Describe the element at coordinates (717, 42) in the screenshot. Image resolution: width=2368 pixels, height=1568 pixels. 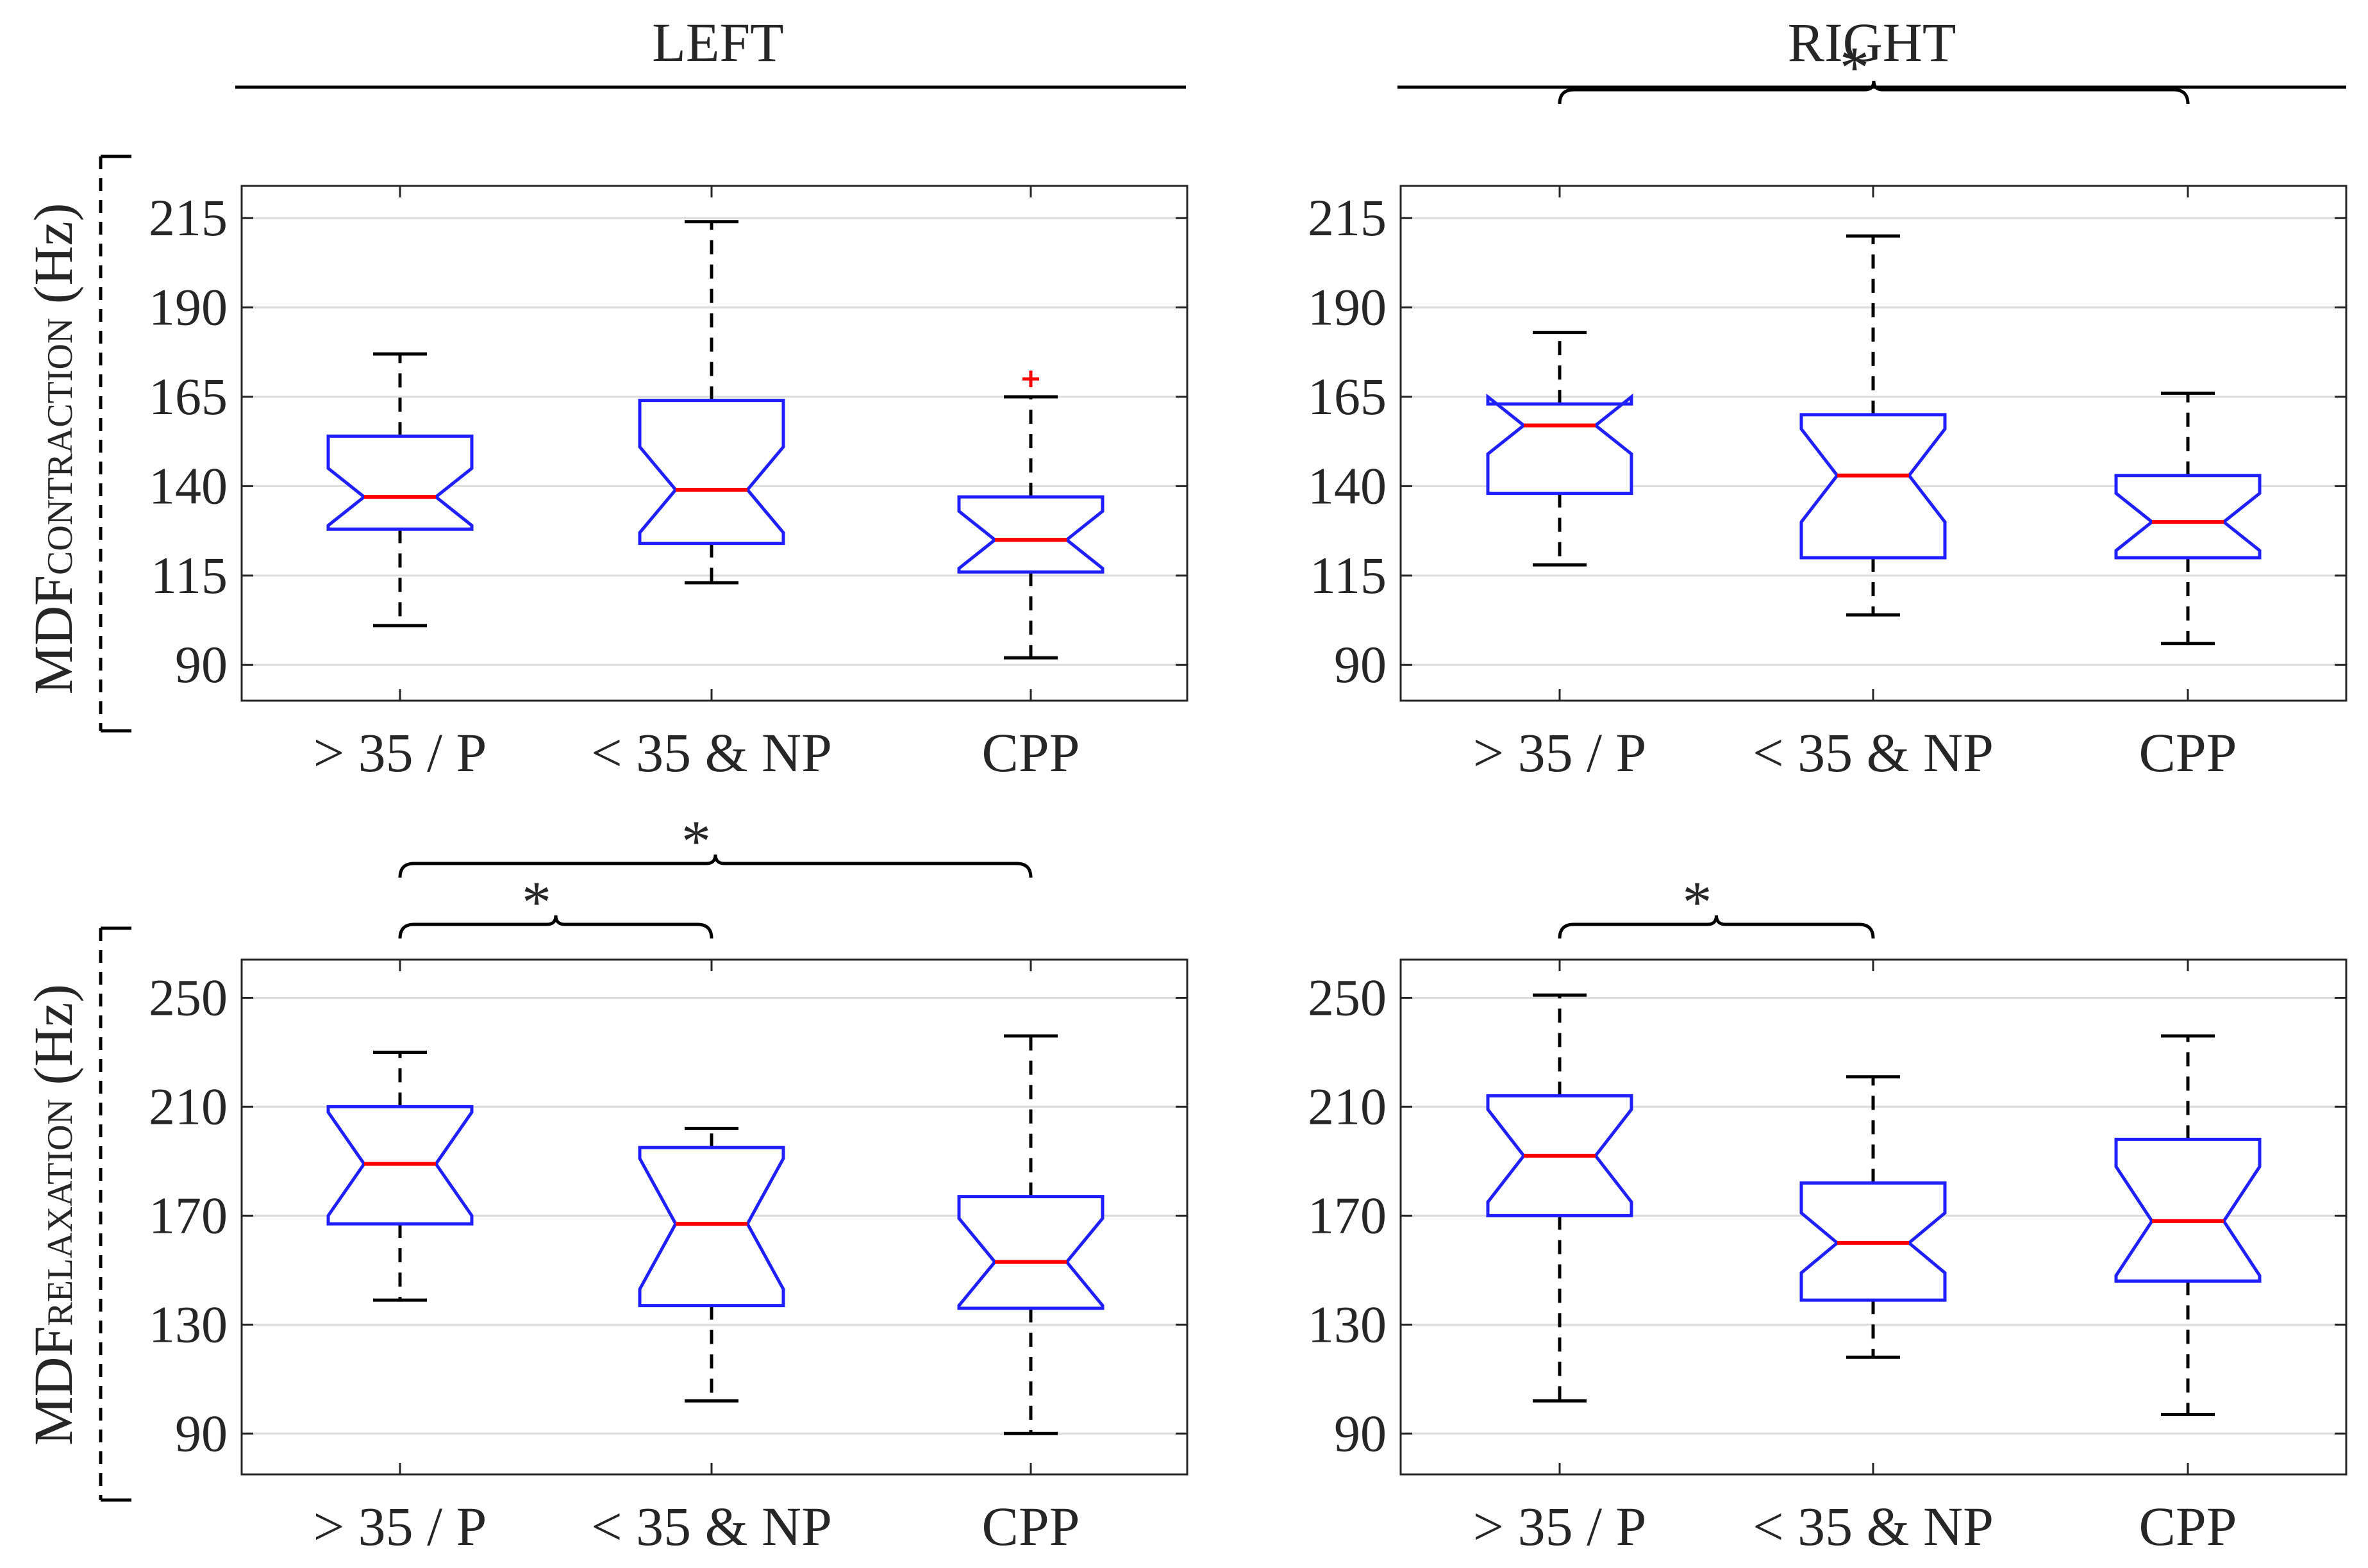
I see `column-header-left: LEFT` at that location.